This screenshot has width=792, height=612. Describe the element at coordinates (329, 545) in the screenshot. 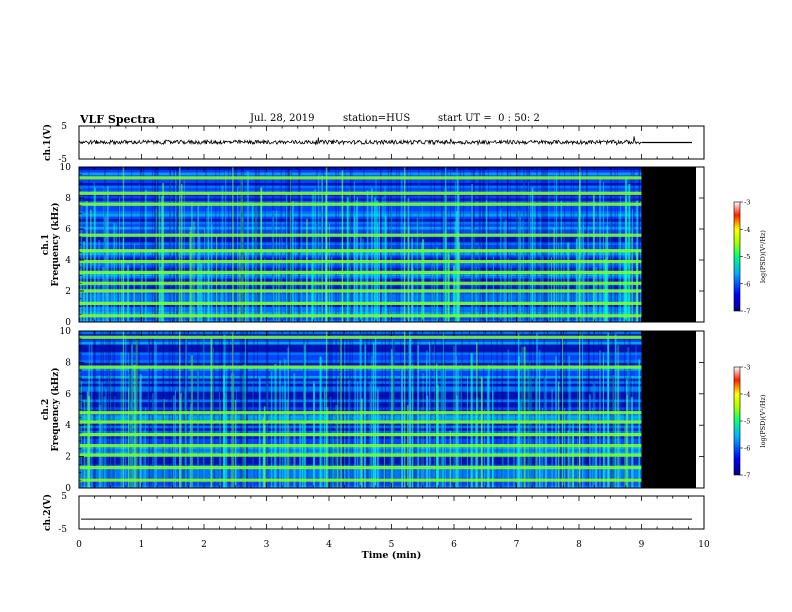

I see `x-tick-label: 4` at that location.